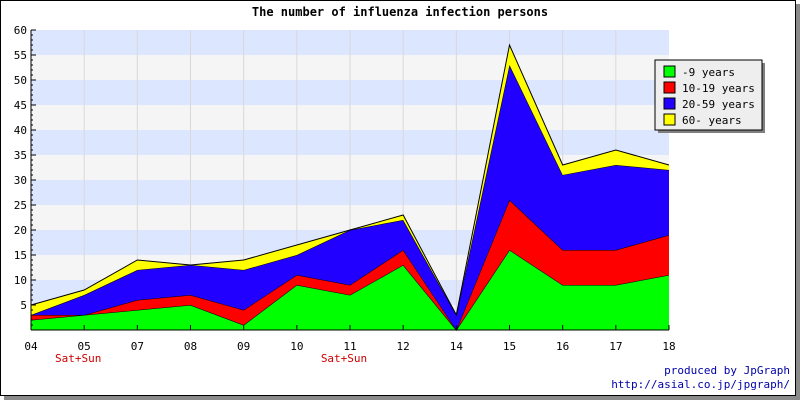 Image resolution: width=800 pixels, height=400 pixels. What do you see at coordinates (20, 130) in the screenshot?
I see `y-tick-label: 40` at bounding box center [20, 130].